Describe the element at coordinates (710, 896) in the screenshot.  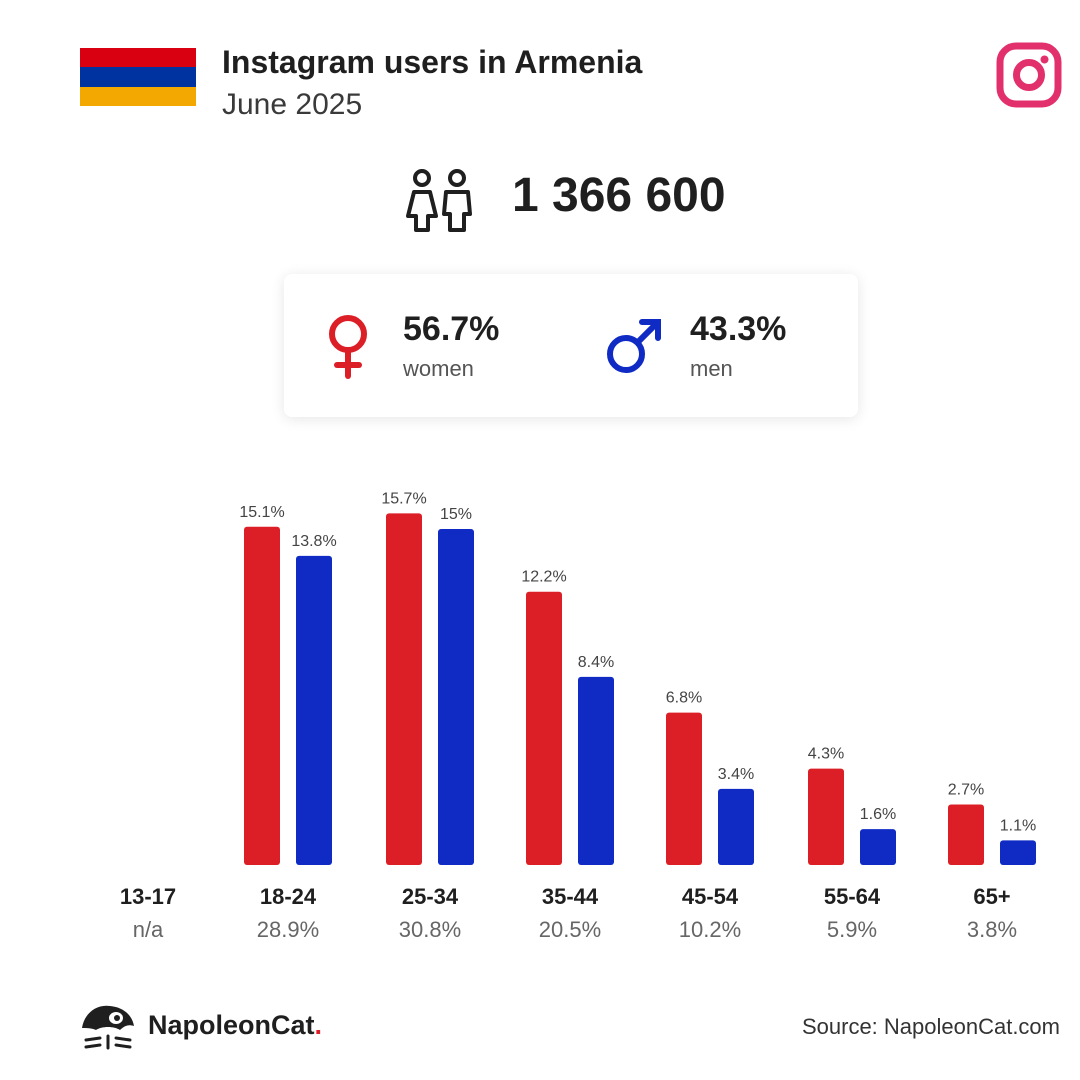
I see `category-label-45-54: 45-54` at that location.